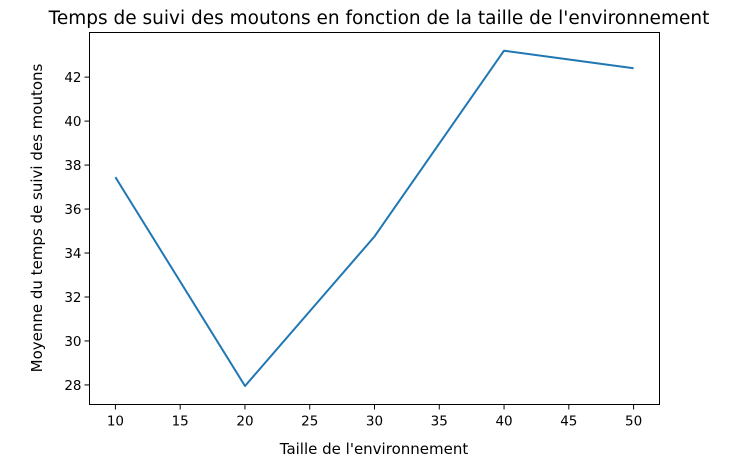 The image size is (743, 460). I want to click on x-axis: 10 15 20 25 30 35 40 45 50, so click(374, 417).